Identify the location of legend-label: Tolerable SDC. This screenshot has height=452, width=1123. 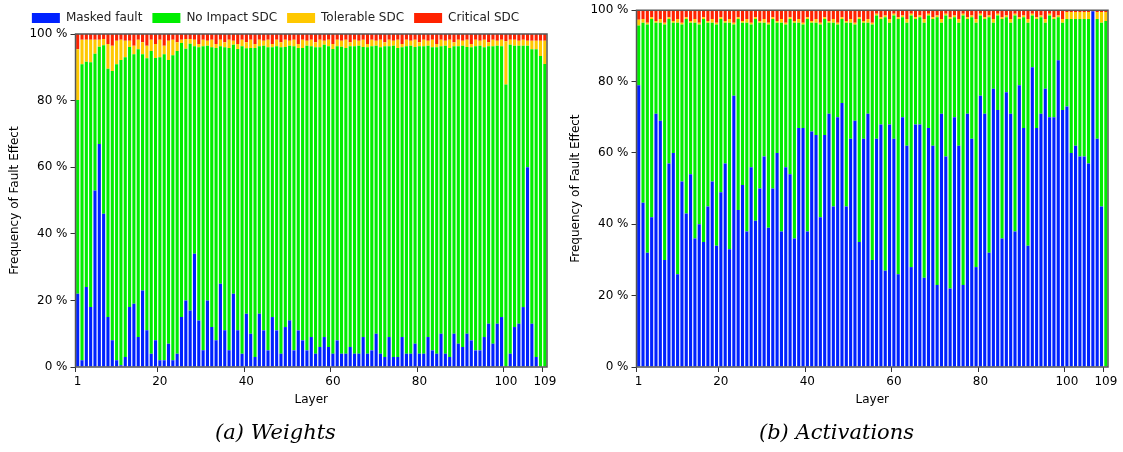
(362, 17).